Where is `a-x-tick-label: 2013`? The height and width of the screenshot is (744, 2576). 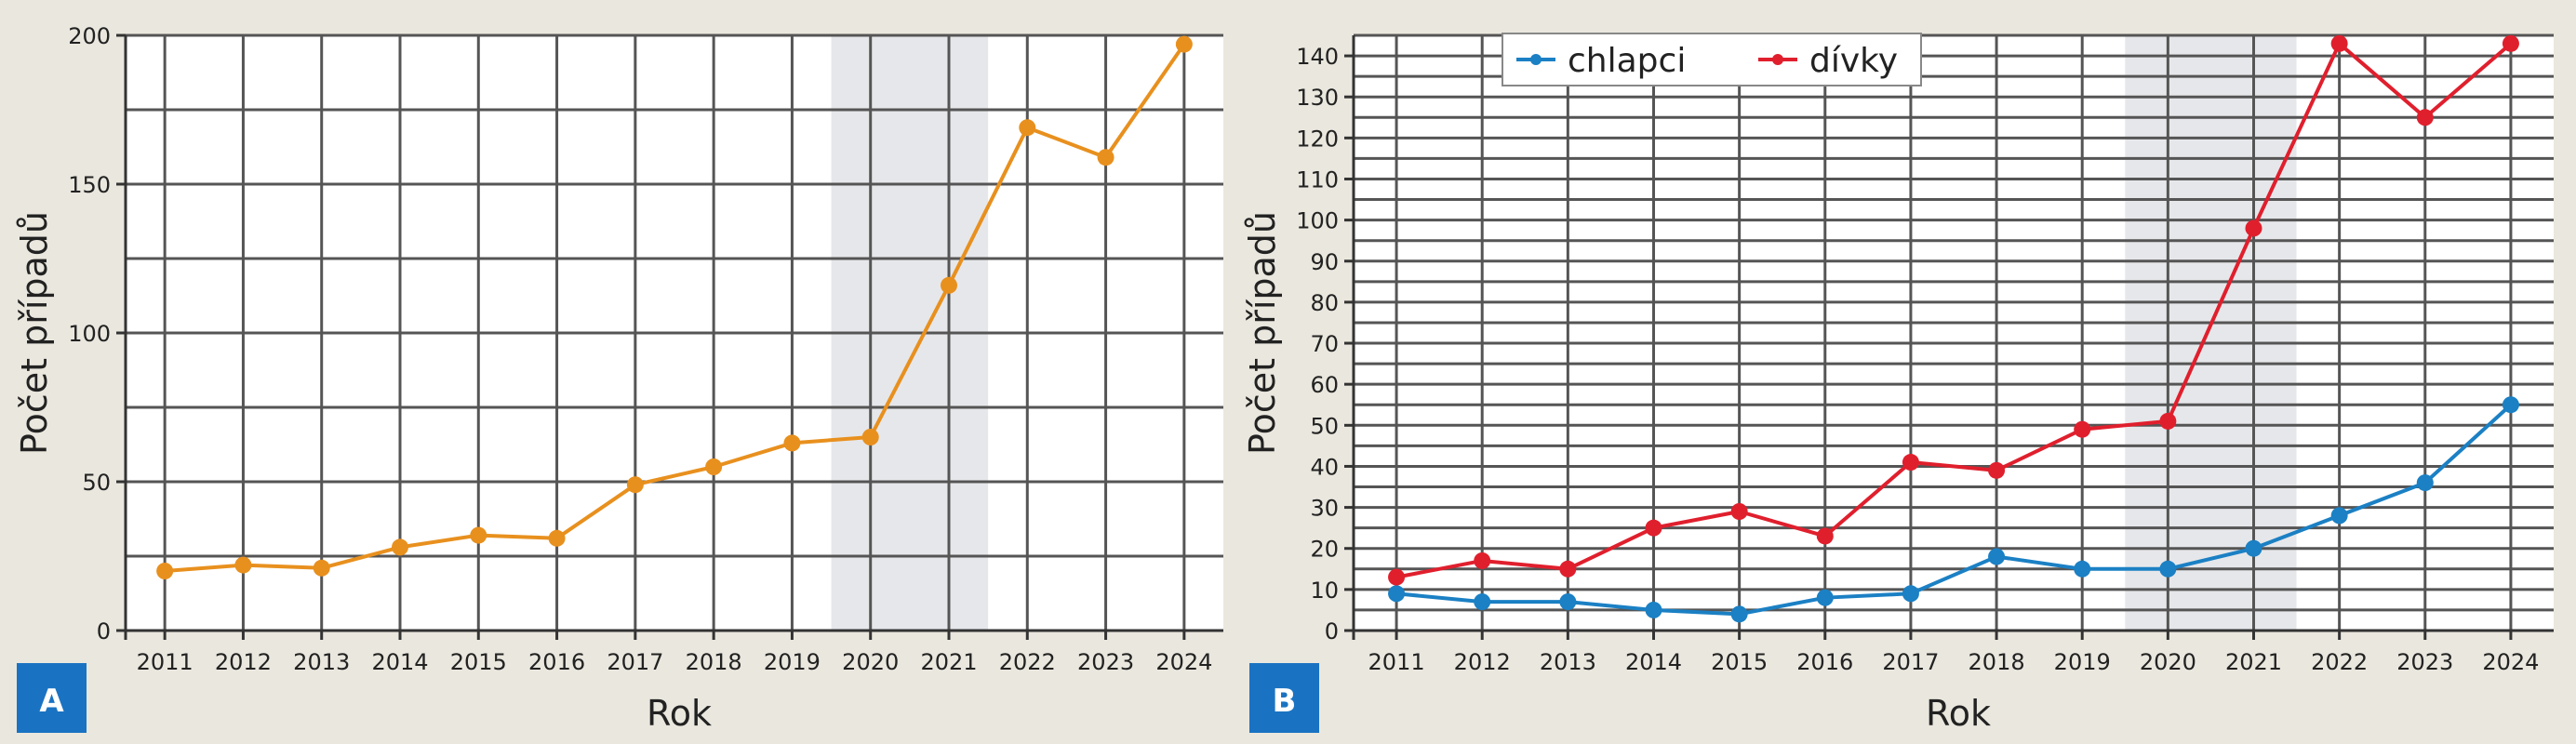 a-x-tick-label: 2013 is located at coordinates (321, 662).